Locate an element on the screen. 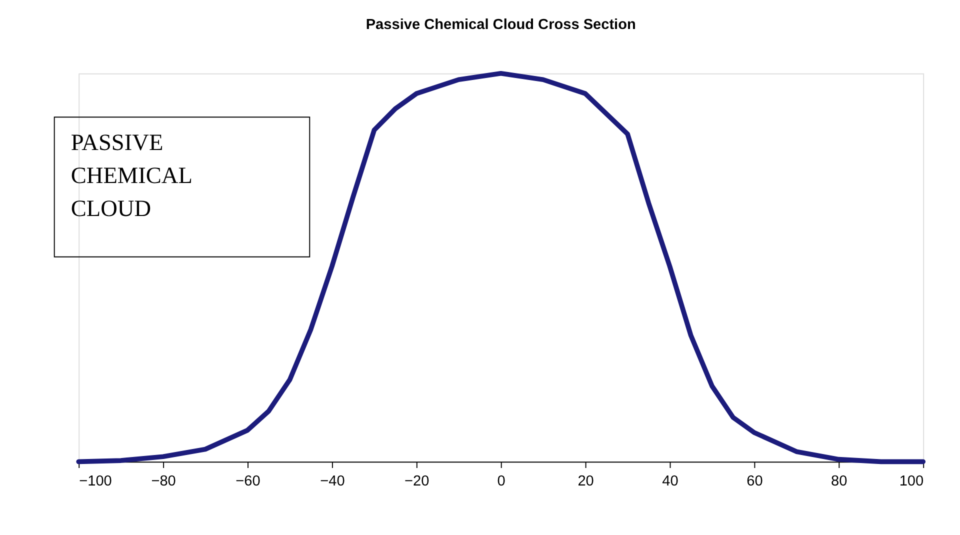  annotation: PASSIVE CHEMICAL CLOUD is located at coordinates (131, 176).